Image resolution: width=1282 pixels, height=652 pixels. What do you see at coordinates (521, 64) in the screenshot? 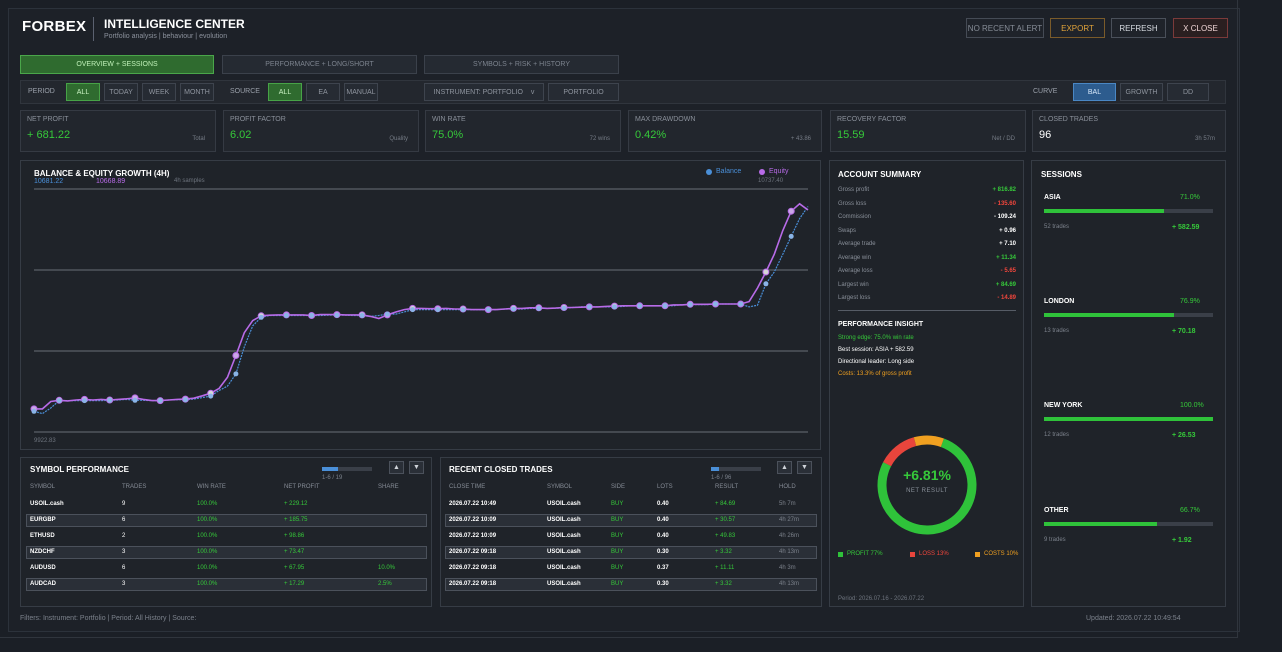
I see `tab-symbols-risk-history: SYMBOLS + RISK + HISTORY` at bounding box center [521, 64].